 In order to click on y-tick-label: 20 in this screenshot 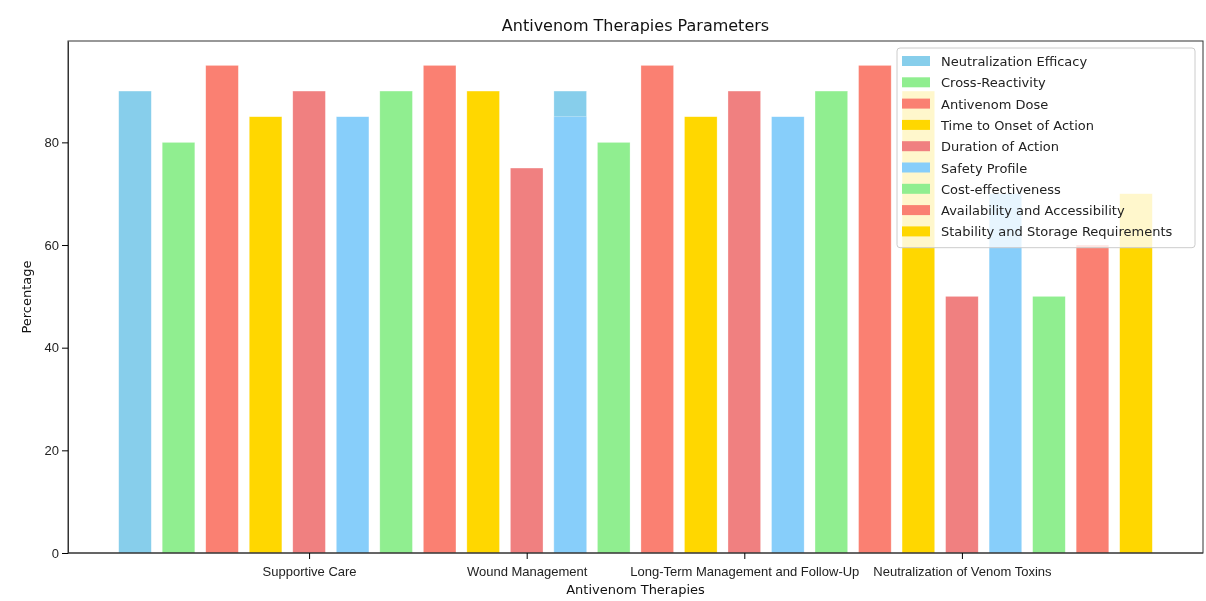, I will do `click(51, 450)`.